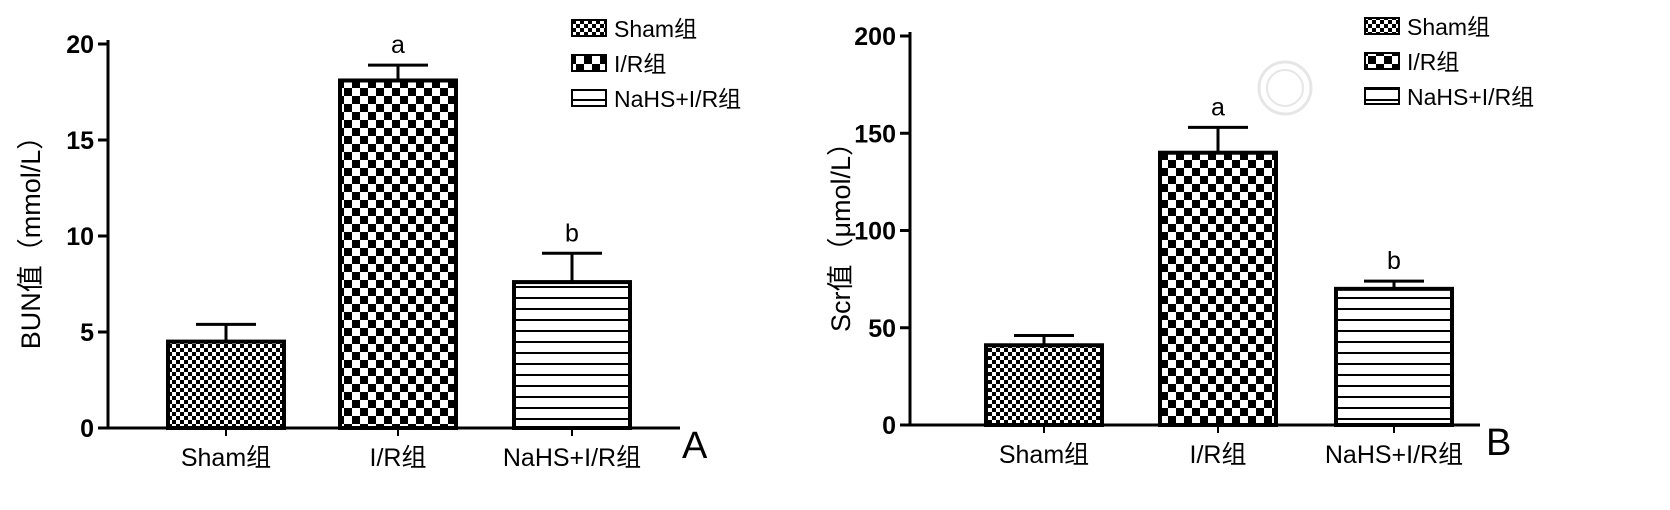  I want to click on y-axis-title: BUN值（mmol/L）, so click(31, 236).